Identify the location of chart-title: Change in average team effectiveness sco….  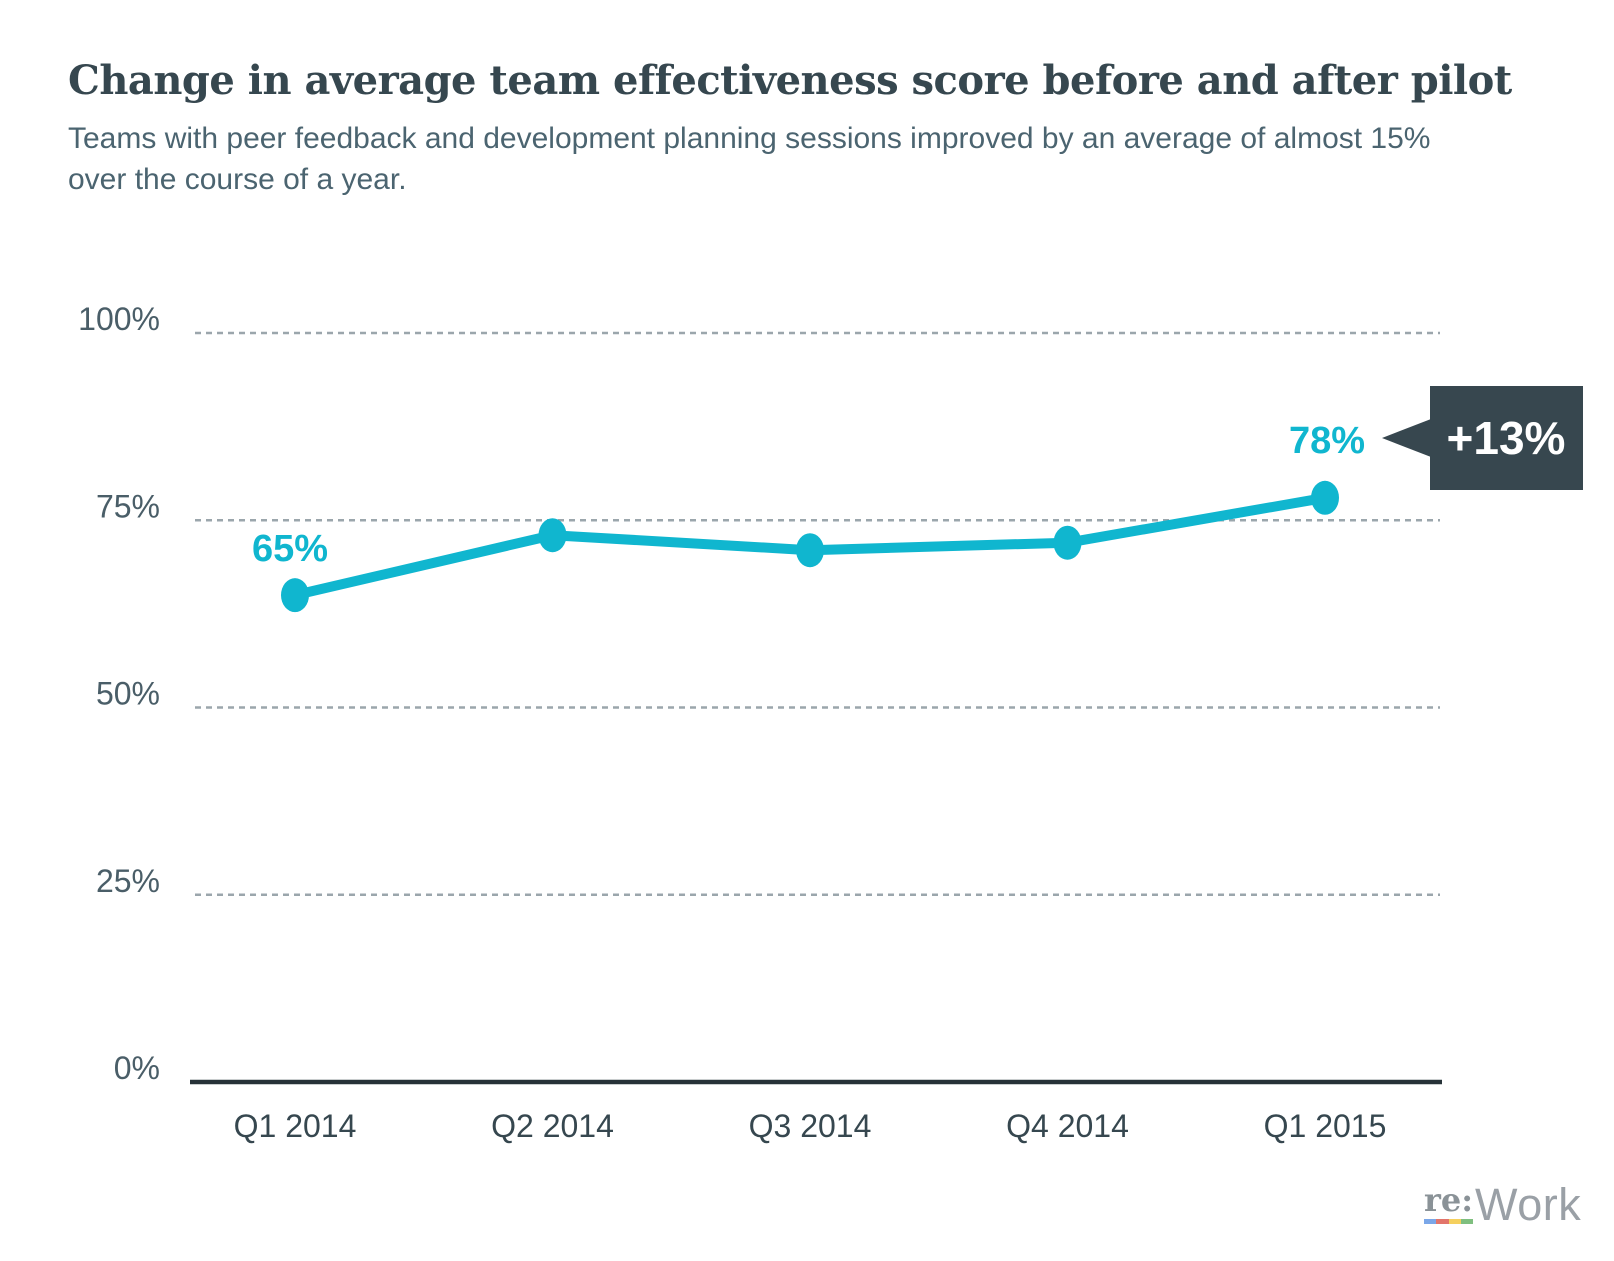
(790, 80).